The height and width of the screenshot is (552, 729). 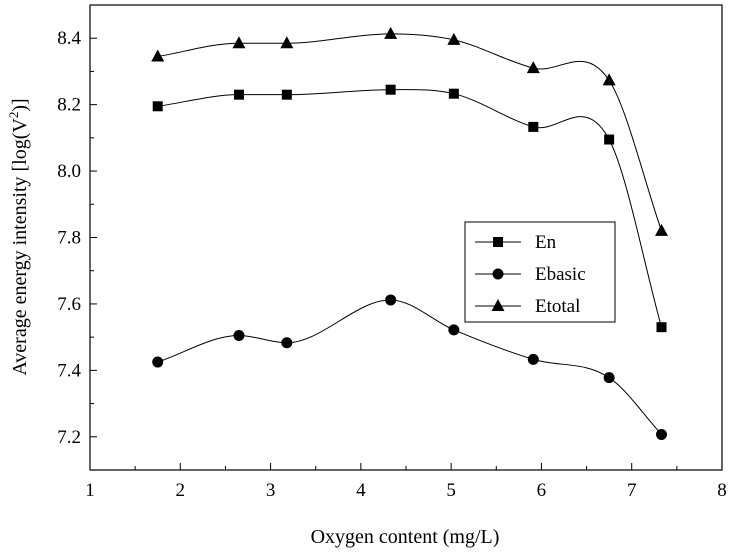 What do you see at coordinates (271, 490) in the screenshot?
I see `x-tick-label: 3` at bounding box center [271, 490].